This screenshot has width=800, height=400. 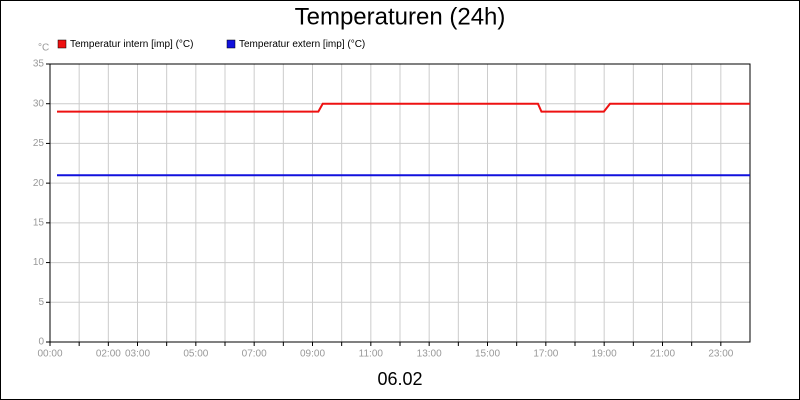 What do you see at coordinates (39, 262) in the screenshot?
I see `y-tick-label: 10` at bounding box center [39, 262].